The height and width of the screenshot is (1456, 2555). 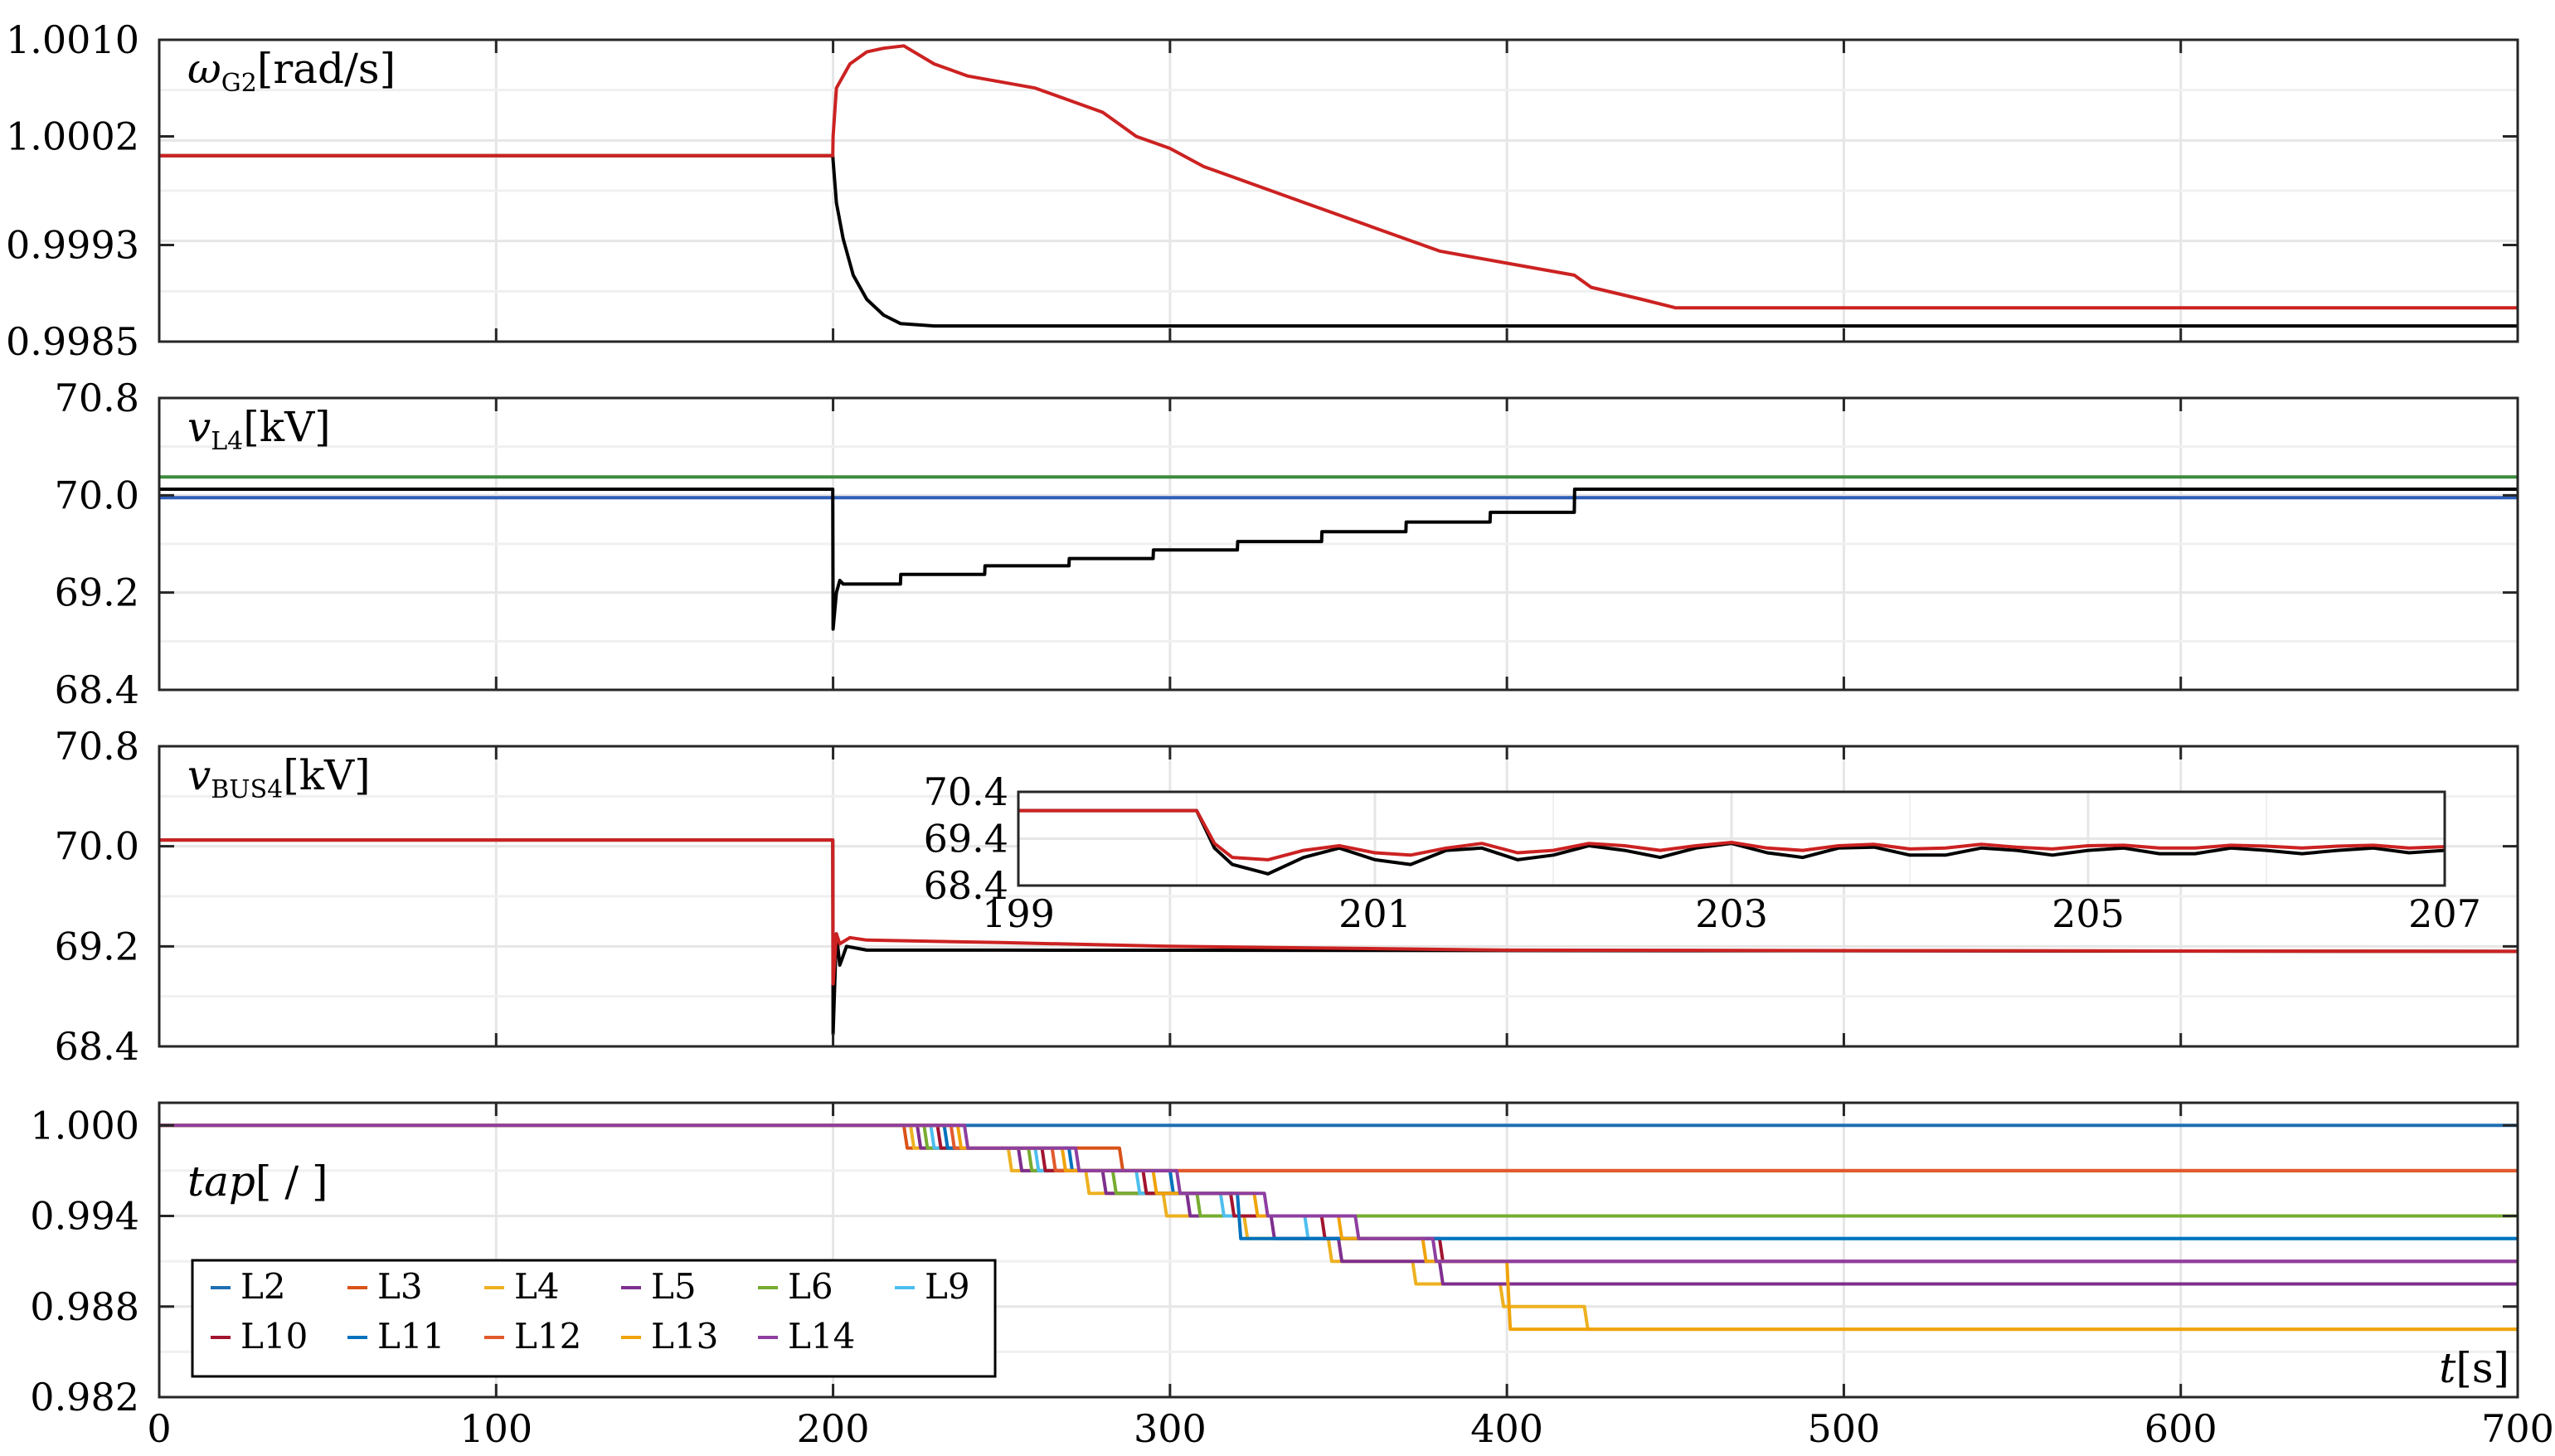 I want to click on inset-x-tick-label: 201, so click(x=1374, y=913).